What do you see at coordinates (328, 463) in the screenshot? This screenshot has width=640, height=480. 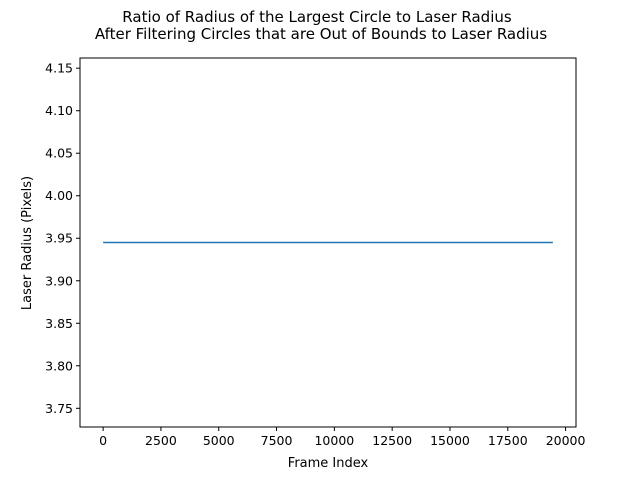 I see `x-axis-label: Frame Index` at bounding box center [328, 463].